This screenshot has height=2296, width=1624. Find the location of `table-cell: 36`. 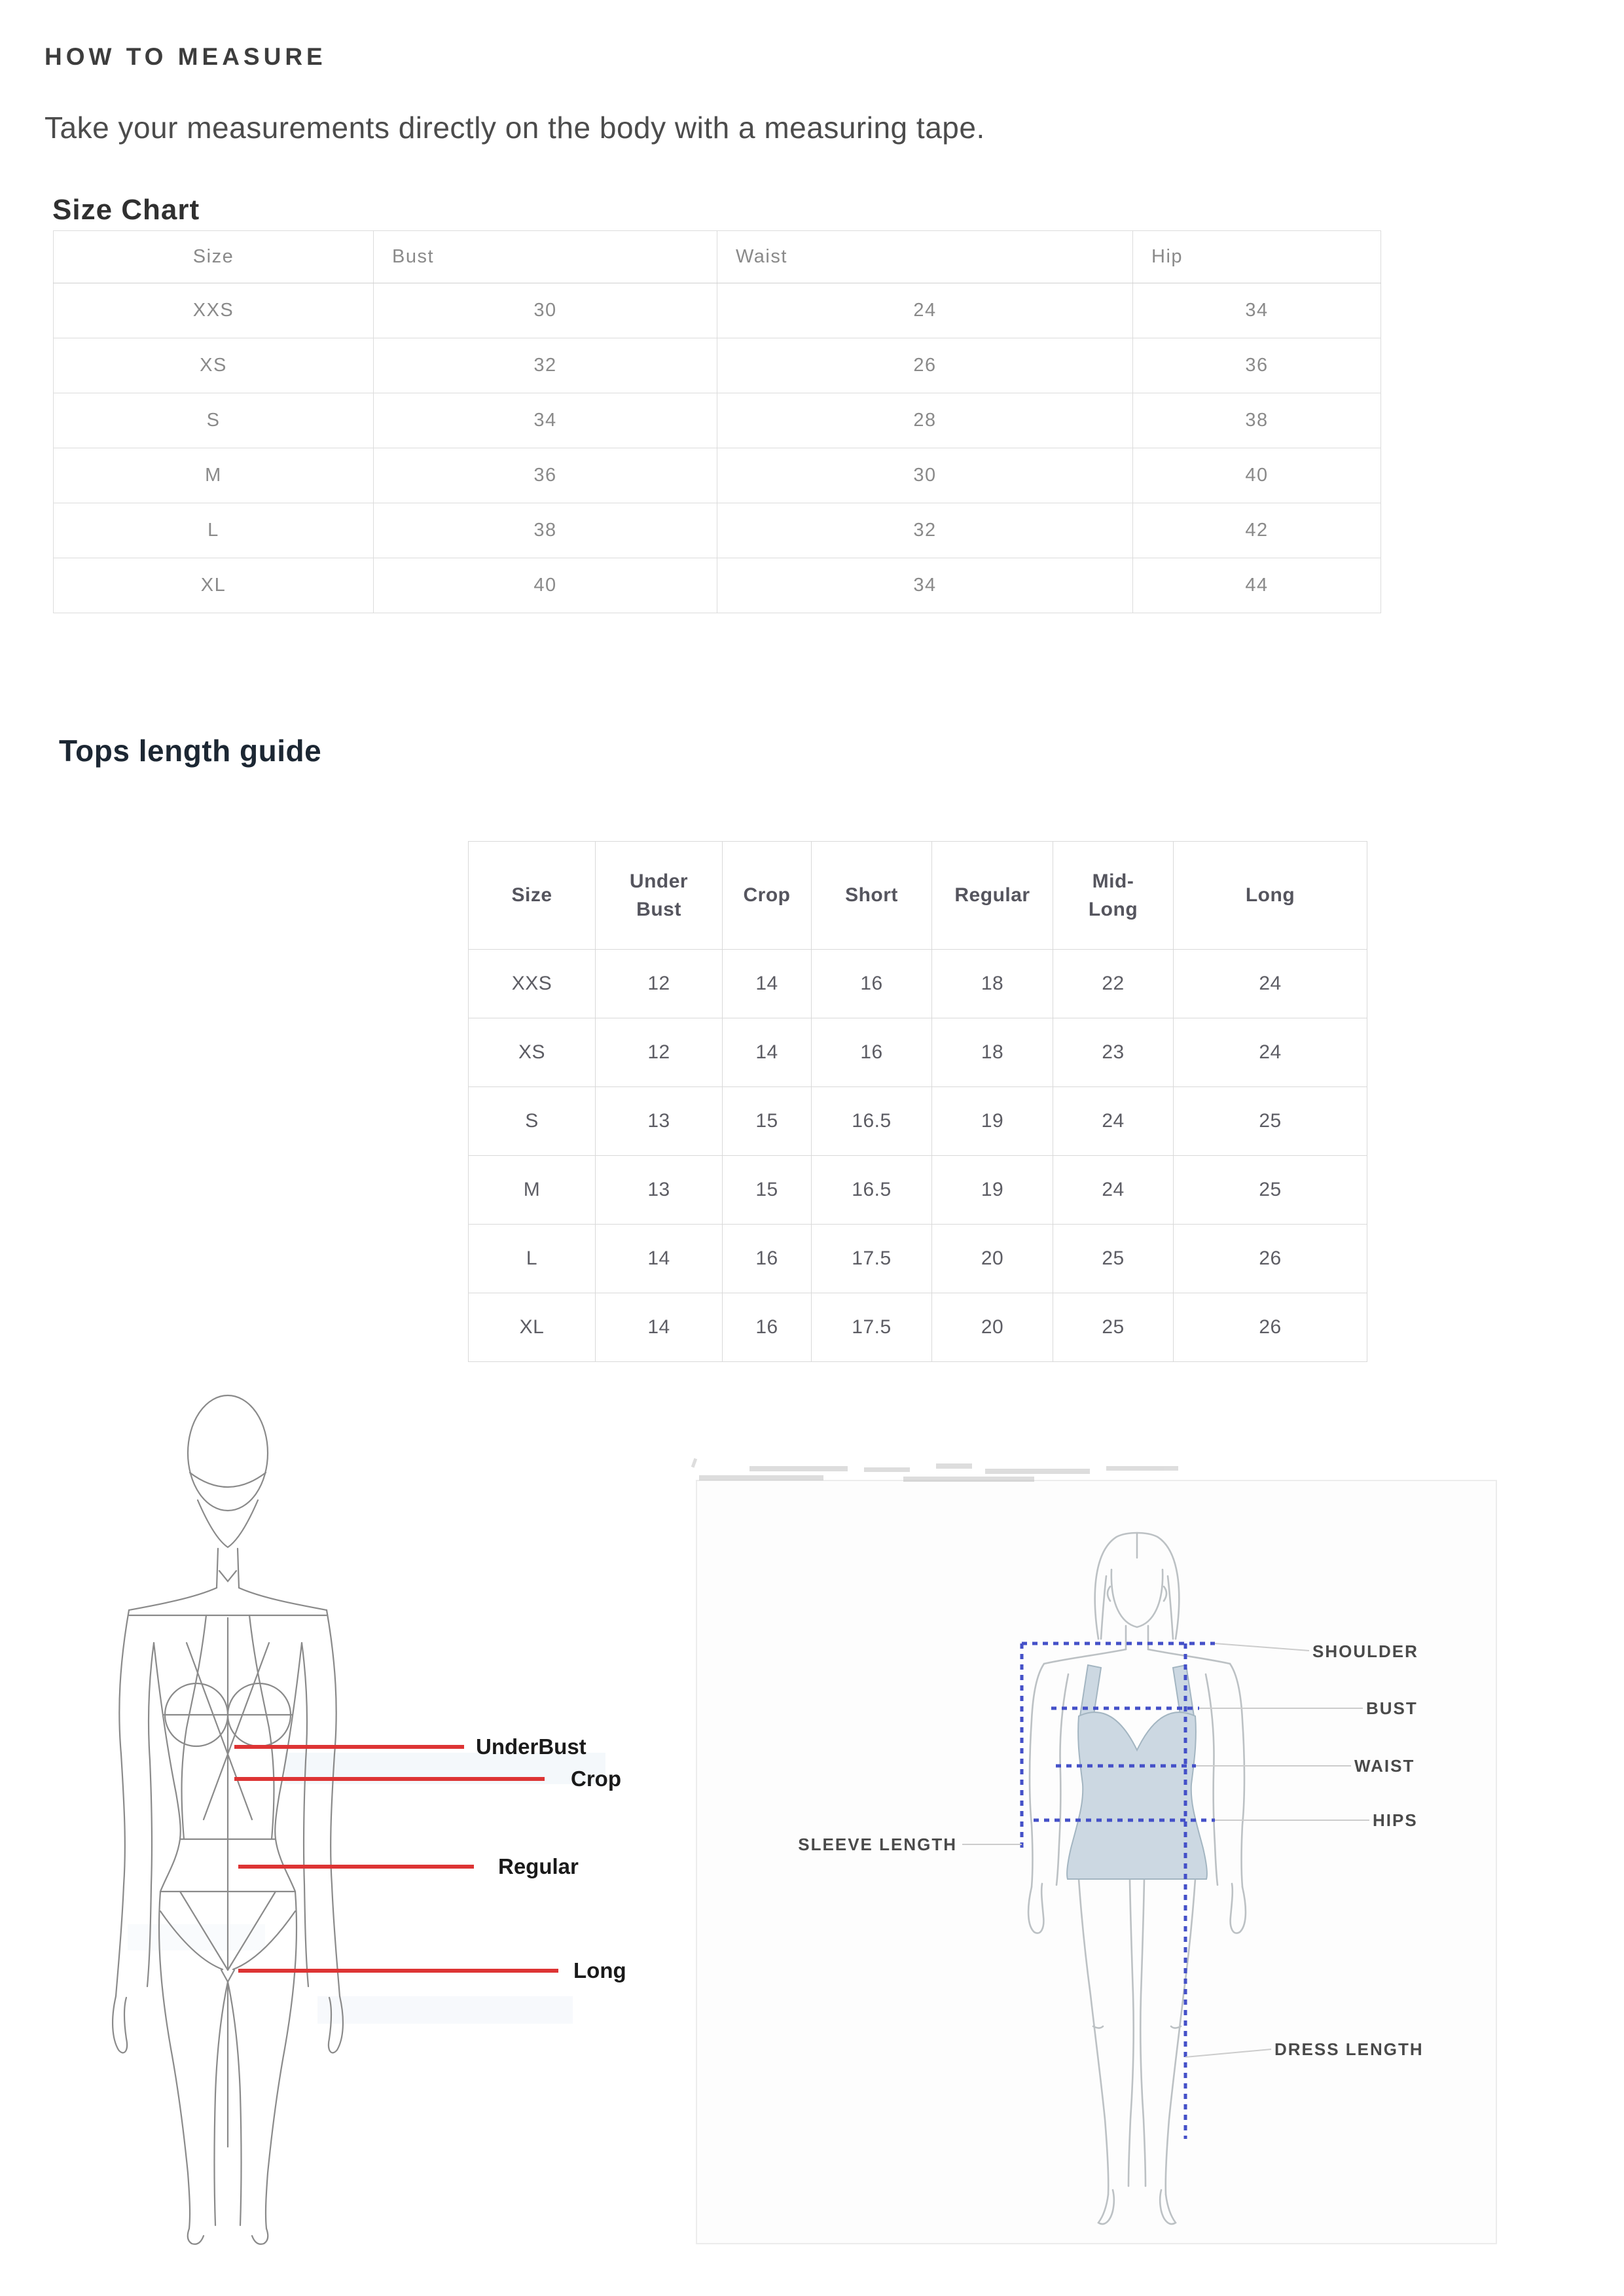

table-cell: 36 is located at coordinates (1256, 365).